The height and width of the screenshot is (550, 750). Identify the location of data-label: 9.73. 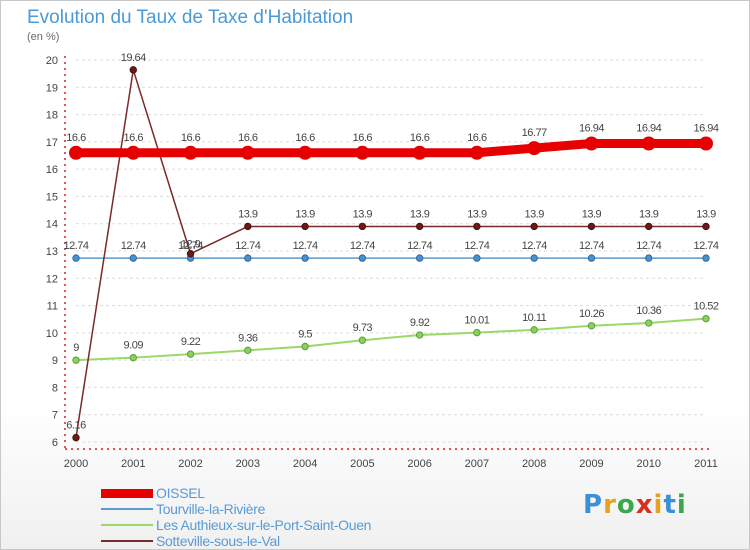
(363, 328).